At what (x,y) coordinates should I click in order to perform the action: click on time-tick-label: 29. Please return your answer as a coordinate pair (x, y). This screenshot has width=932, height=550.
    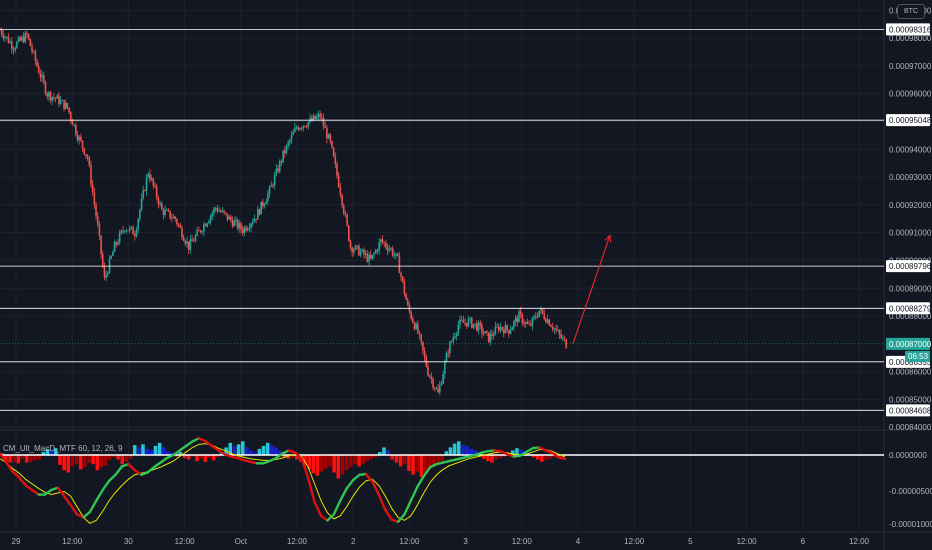
    Looking at the image, I should click on (16, 541).